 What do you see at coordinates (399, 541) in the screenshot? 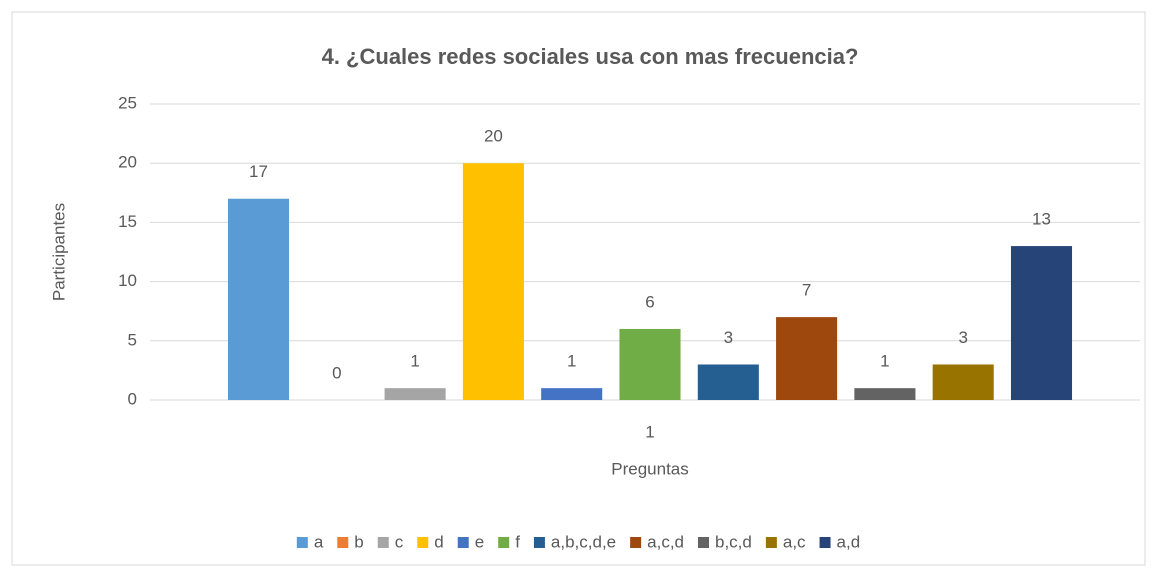
I see `legend-label: c` at bounding box center [399, 541].